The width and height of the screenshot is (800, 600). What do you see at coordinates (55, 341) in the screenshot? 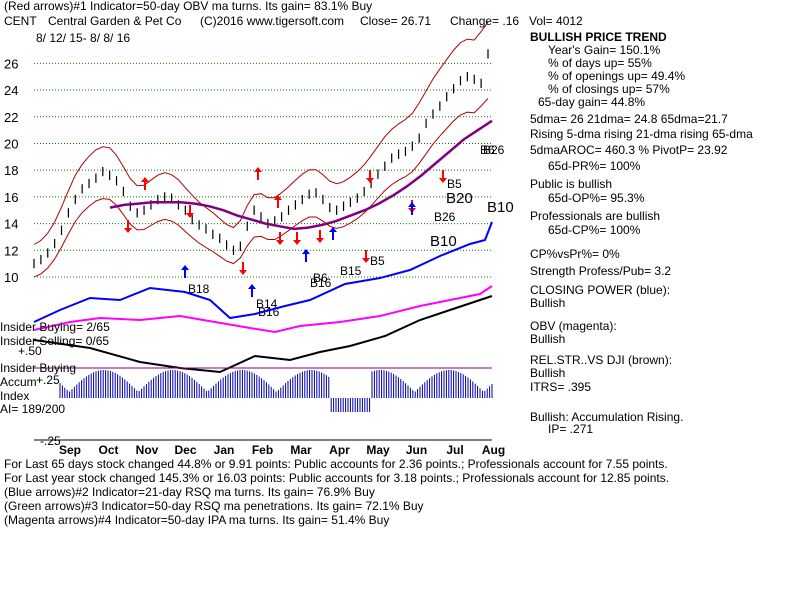
I see `insider-selling-count: Insider Selling= 0/65` at bounding box center [55, 341].